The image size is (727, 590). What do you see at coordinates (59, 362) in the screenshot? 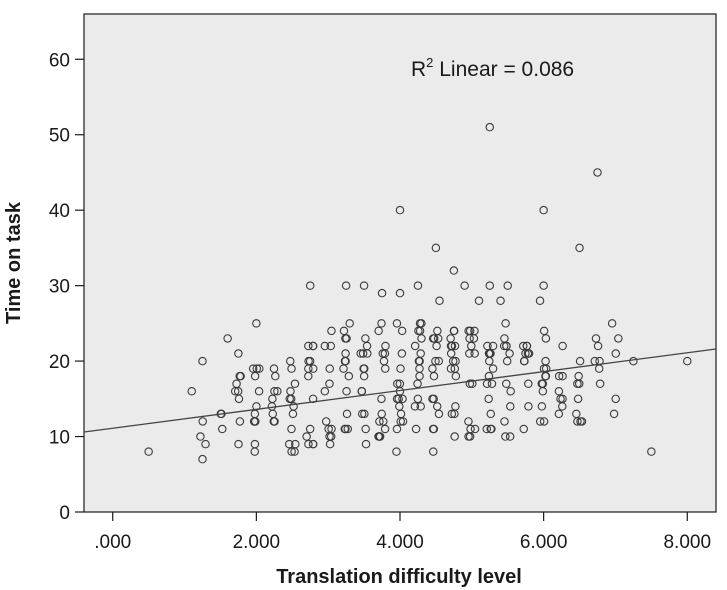
I see `y-tick-label: 20` at bounding box center [59, 362].